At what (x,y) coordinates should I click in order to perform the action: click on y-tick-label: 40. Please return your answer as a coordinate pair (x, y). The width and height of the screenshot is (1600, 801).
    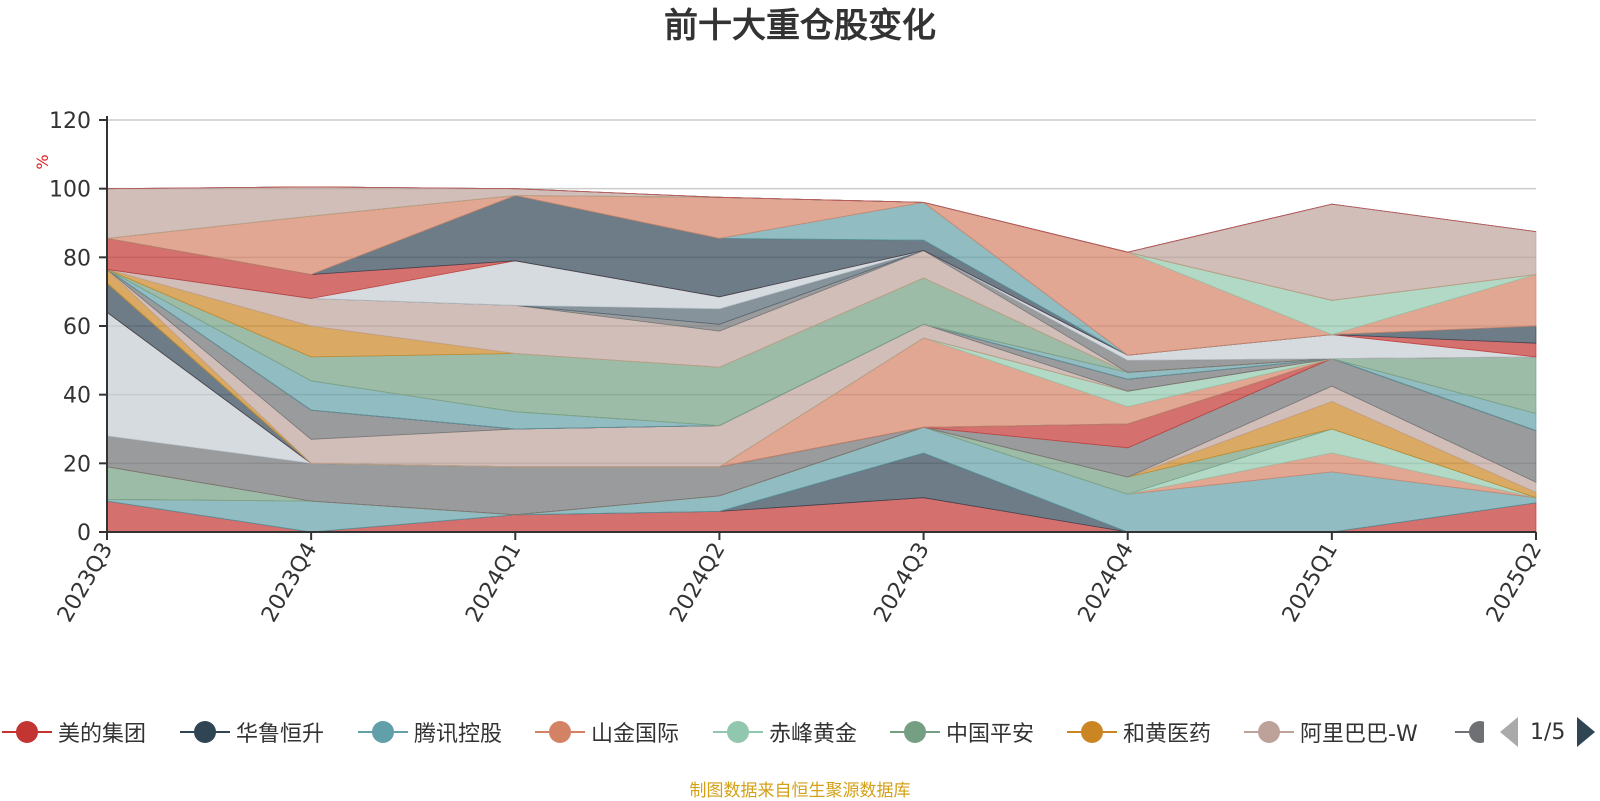
    Looking at the image, I should click on (77, 396).